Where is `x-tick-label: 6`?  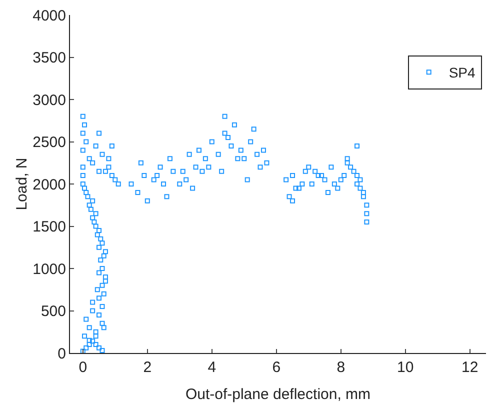 x-tick-label: 6 is located at coordinates (276, 367).